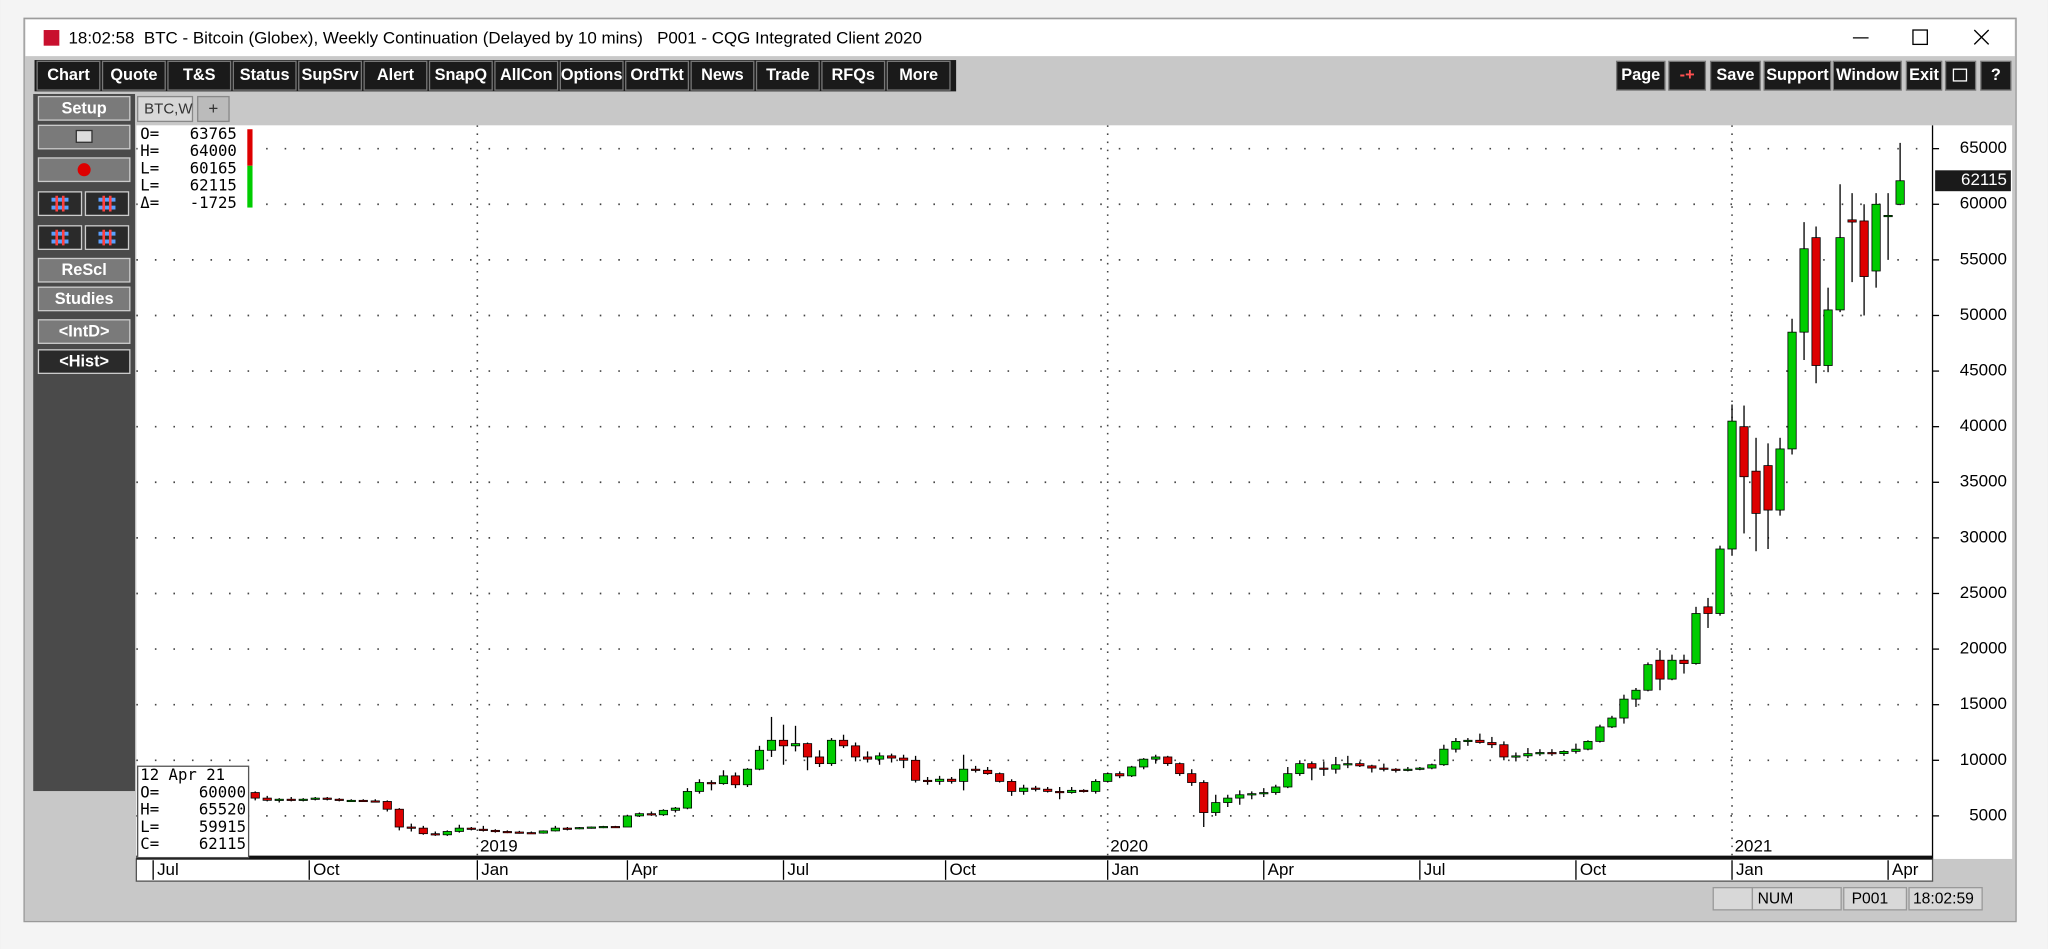  Describe the element at coordinates (494, 869) in the screenshot. I see `x-tick-label: Jan` at that location.